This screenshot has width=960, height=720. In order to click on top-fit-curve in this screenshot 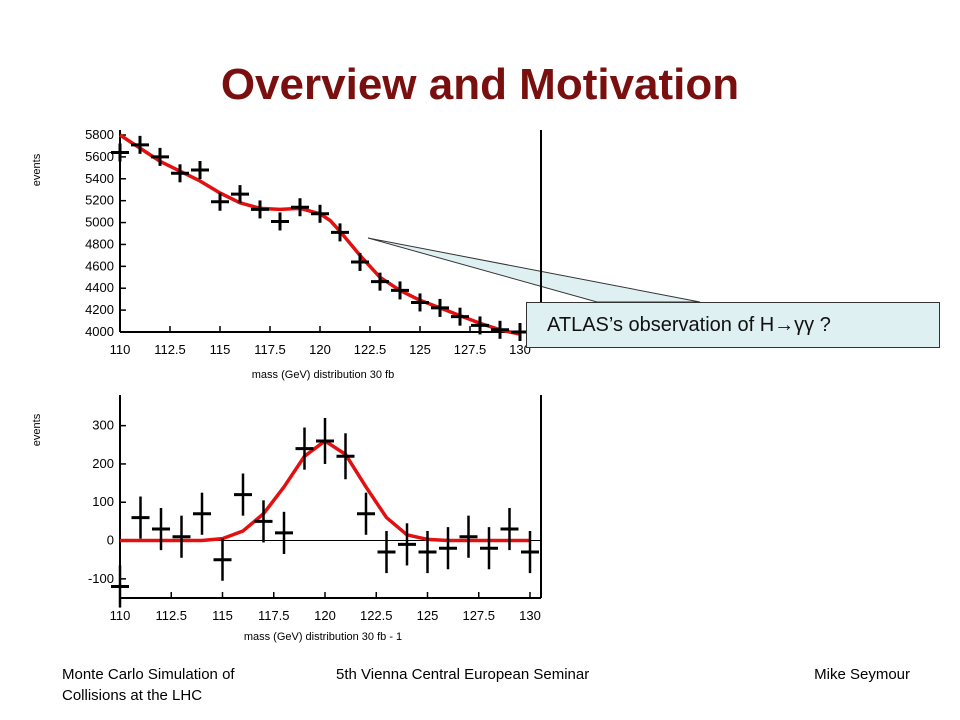, I will do `click(320, 234)`.